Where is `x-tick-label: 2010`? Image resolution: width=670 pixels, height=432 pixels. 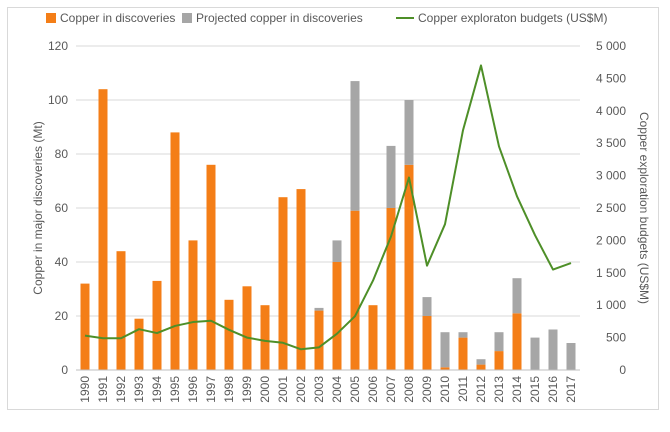
x-tick-label: 2010 is located at coordinates (445, 389).